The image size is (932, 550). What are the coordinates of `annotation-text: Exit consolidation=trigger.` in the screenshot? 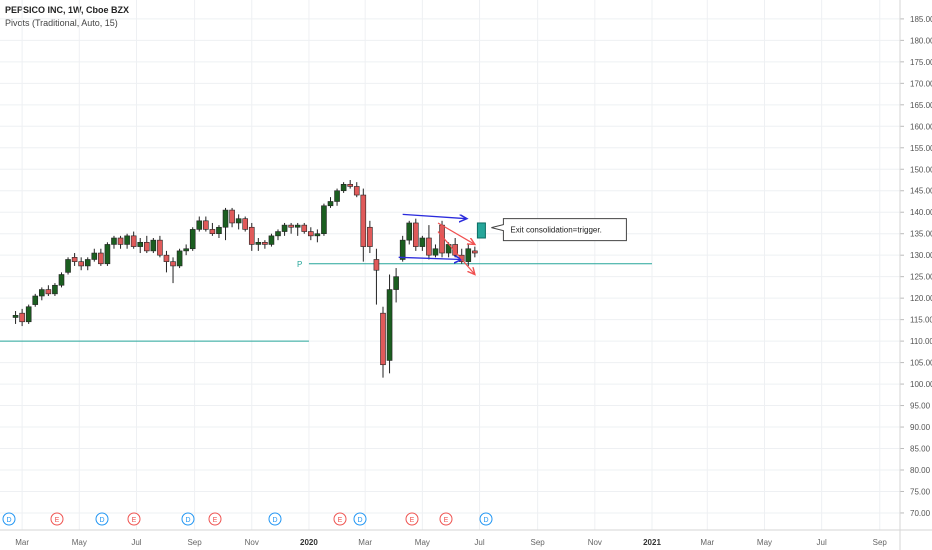 It's located at (555, 230).